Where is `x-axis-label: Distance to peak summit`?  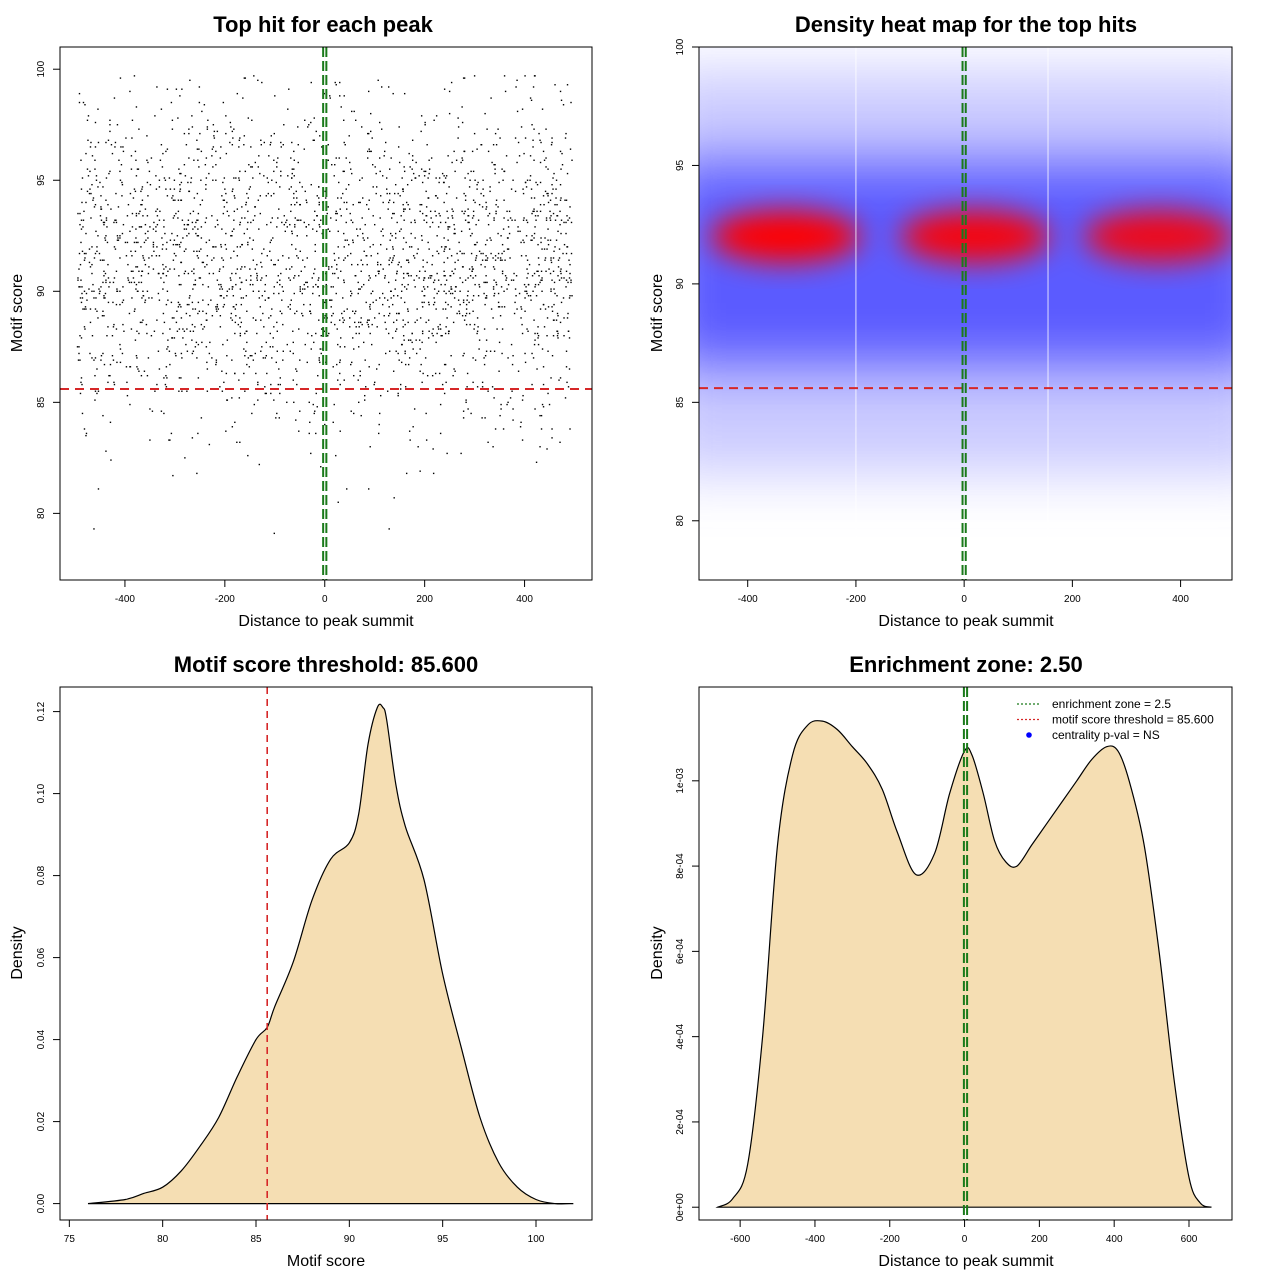
x-axis-label: Distance to peak summit is located at coordinates (966, 1261).